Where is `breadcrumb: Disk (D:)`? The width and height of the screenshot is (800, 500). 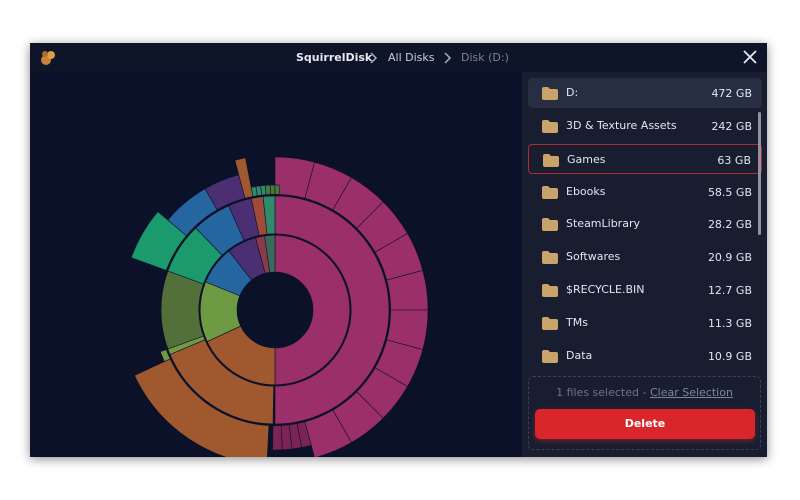 breadcrumb: Disk (D:) is located at coordinates (485, 57).